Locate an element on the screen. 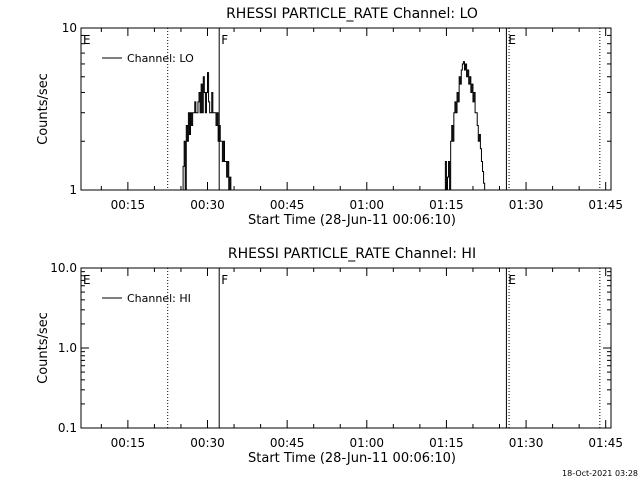 Image resolution: width=640 pixels, height=485 pixels. y-tick-label: 10.0 is located at coordinates (63, 268).